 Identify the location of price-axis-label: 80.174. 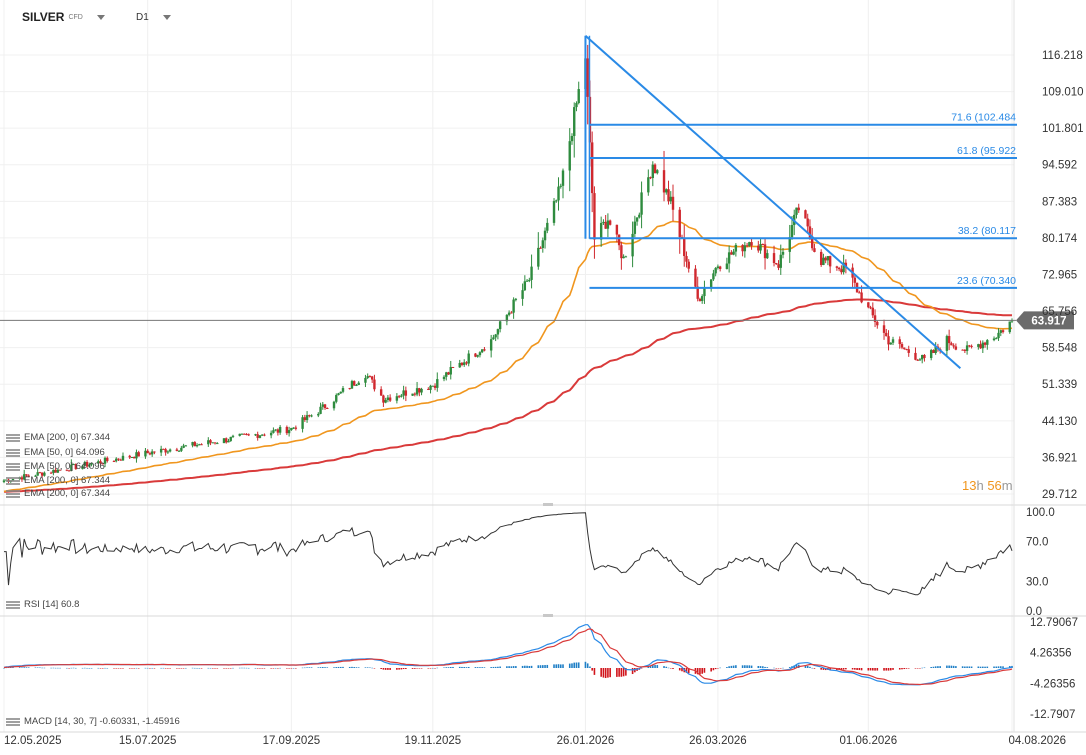
(1060, 239).